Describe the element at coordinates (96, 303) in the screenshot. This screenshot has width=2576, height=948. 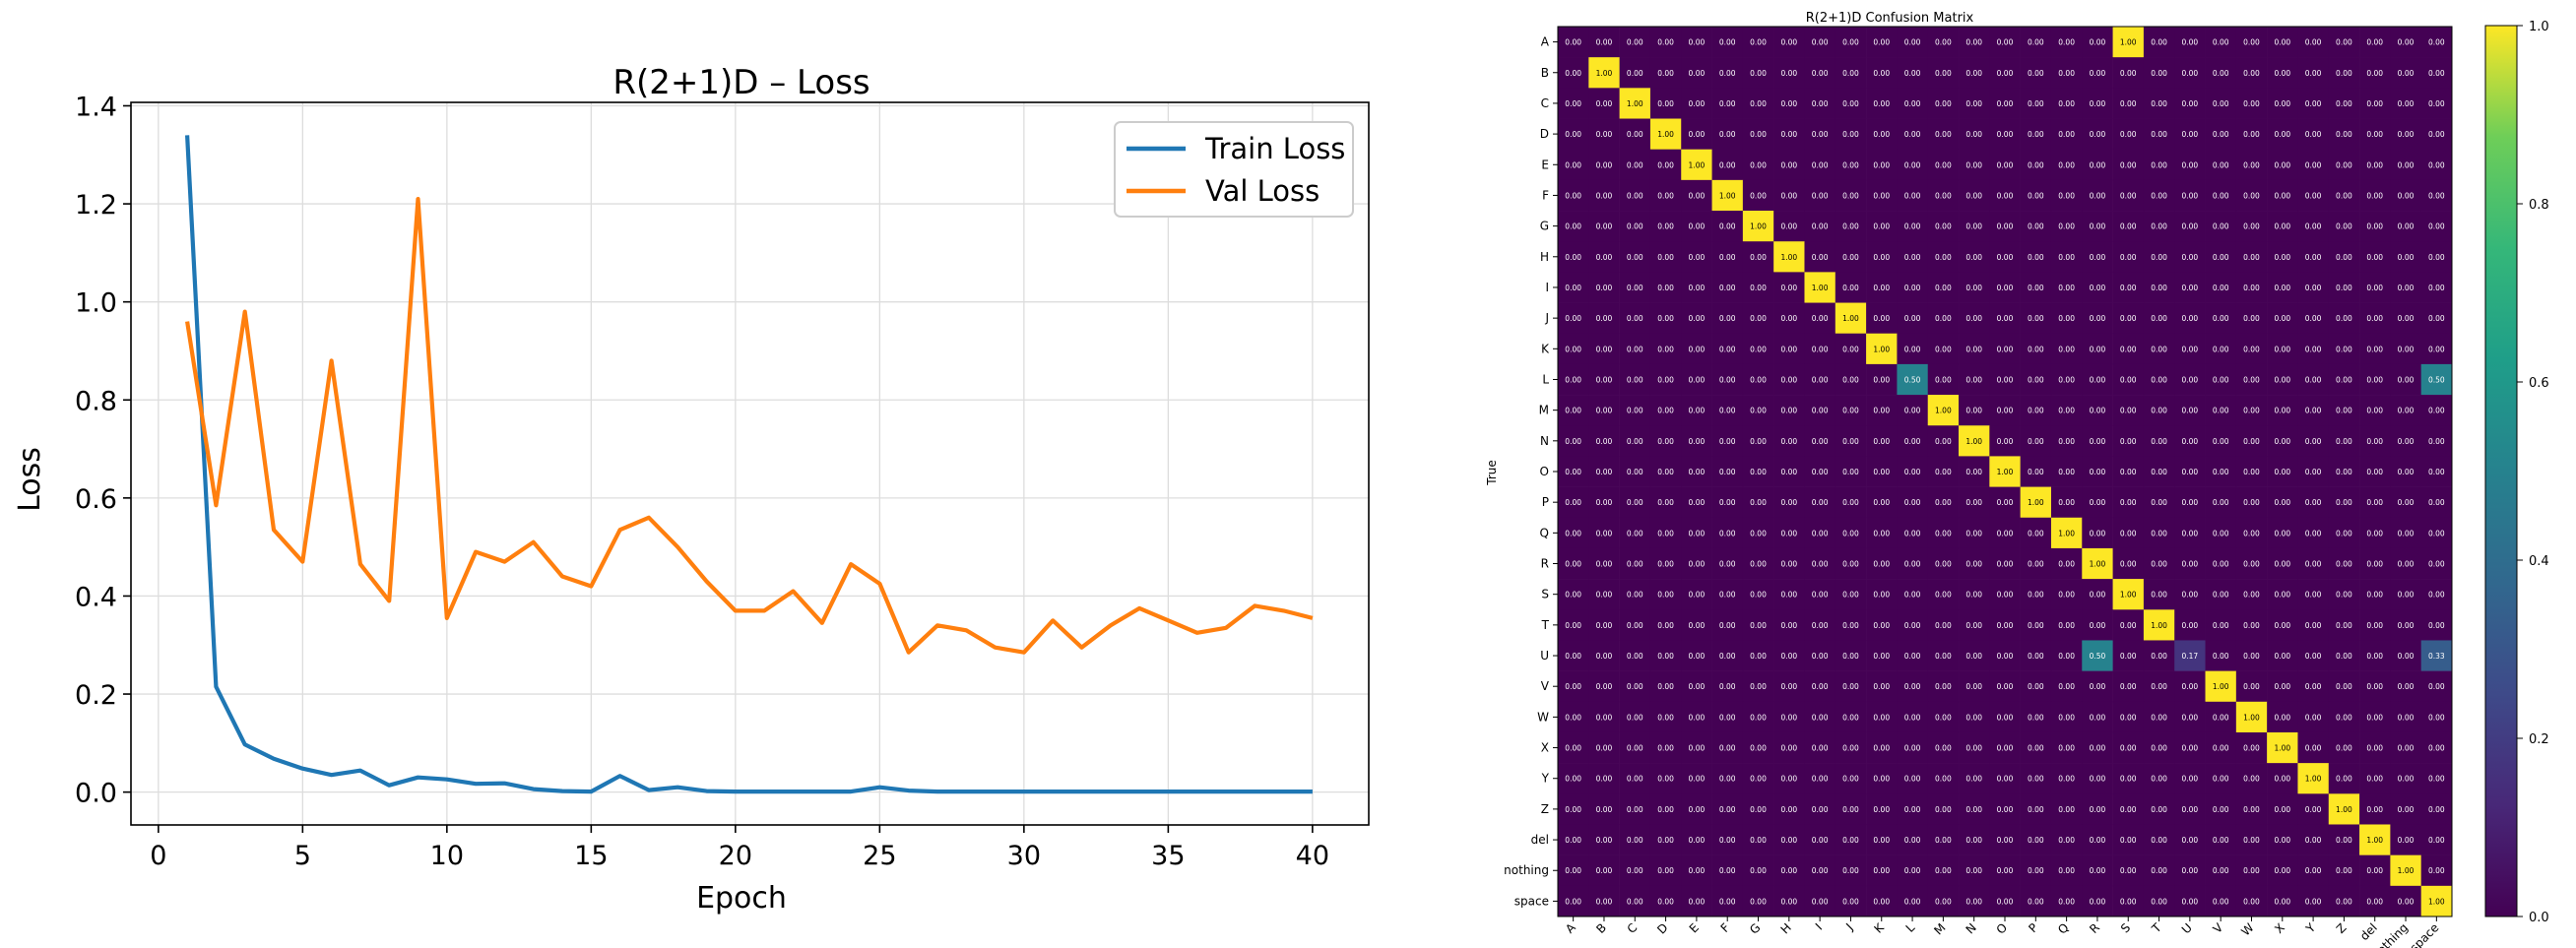
I see `loss-y-tick-label: 1.0` at that location.